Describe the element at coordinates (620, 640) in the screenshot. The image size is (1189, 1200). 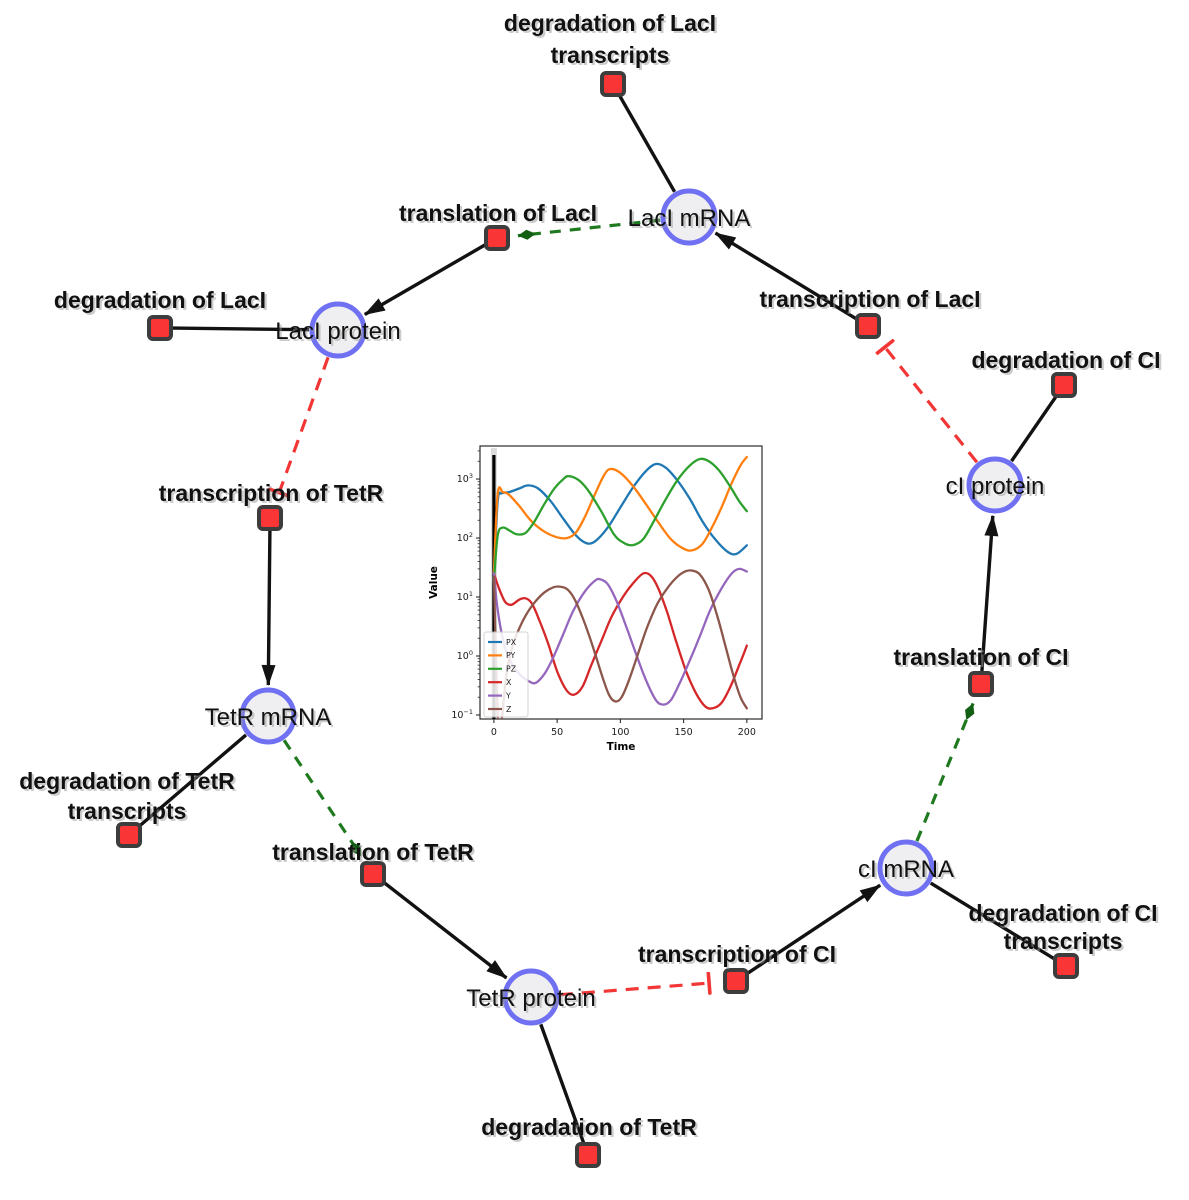
I see `series-X` at that location.